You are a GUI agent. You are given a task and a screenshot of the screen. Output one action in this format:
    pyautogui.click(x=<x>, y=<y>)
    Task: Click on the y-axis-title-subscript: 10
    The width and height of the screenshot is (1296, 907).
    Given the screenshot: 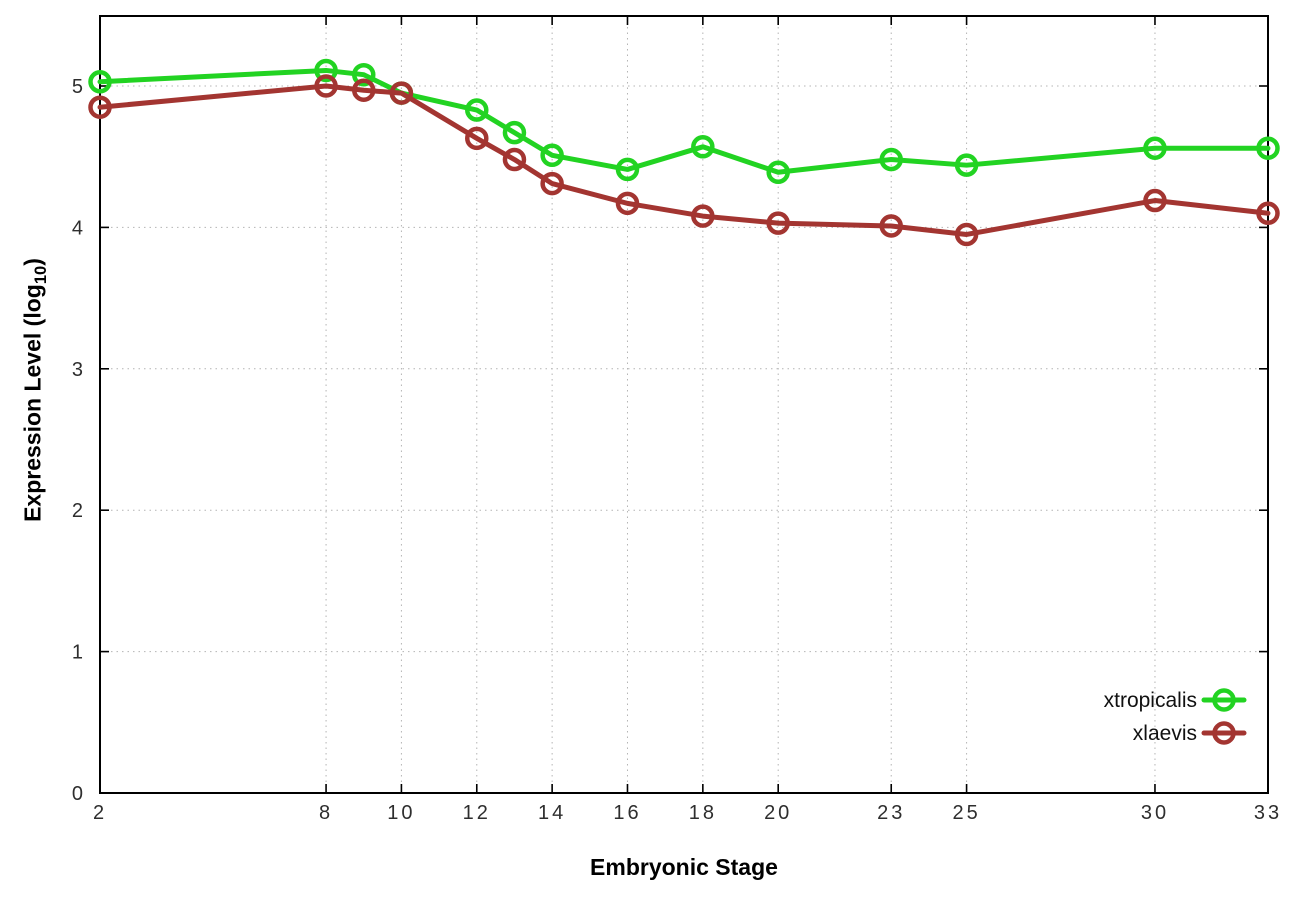 What is the action you would take?
    pyautogui.click(x=41, y=275)
    